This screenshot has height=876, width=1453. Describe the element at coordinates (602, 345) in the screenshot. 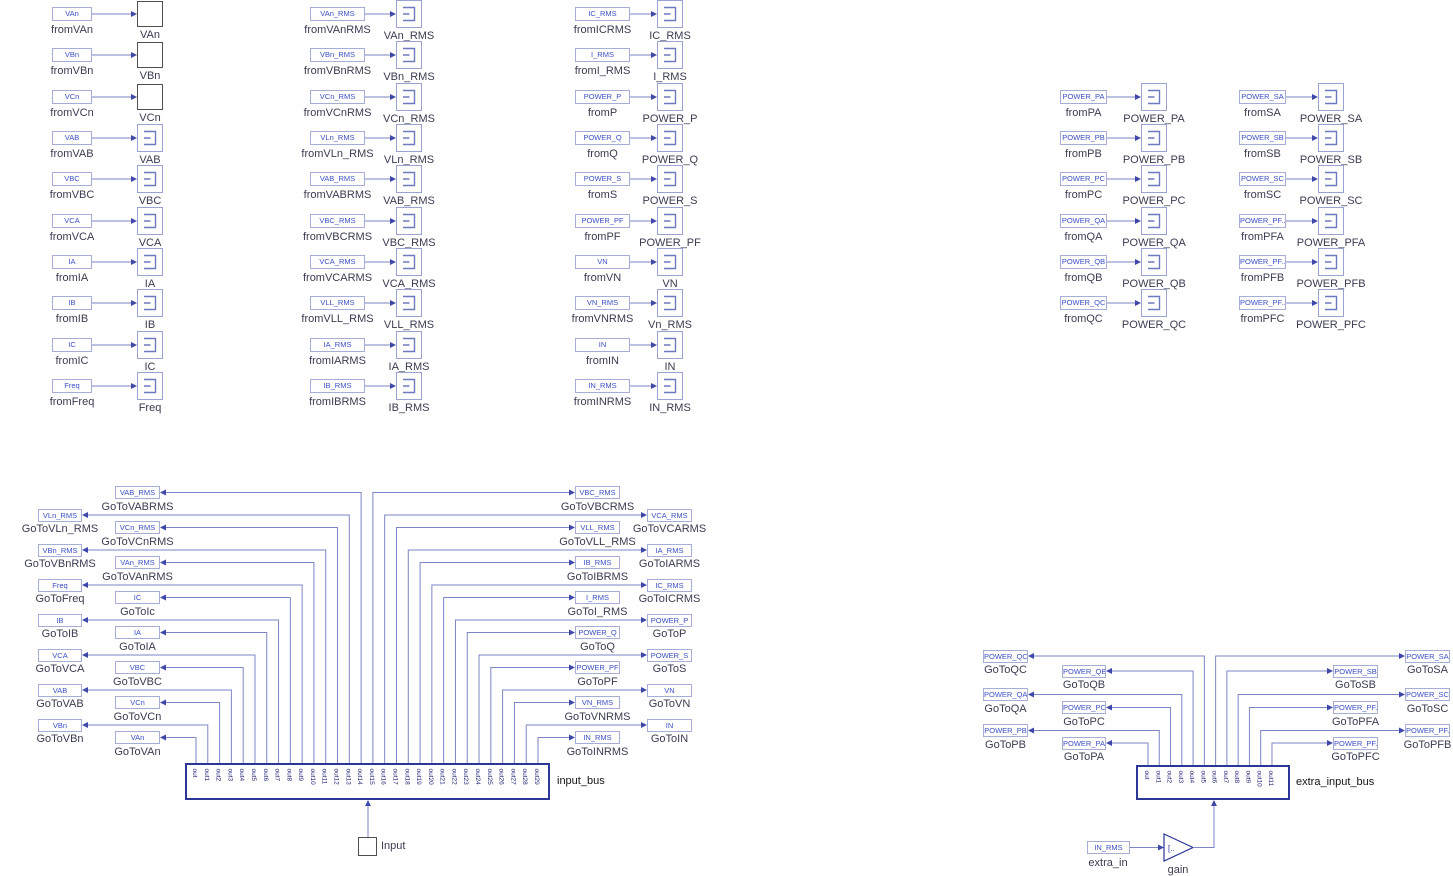

I see `from-tag: IN` at that location.